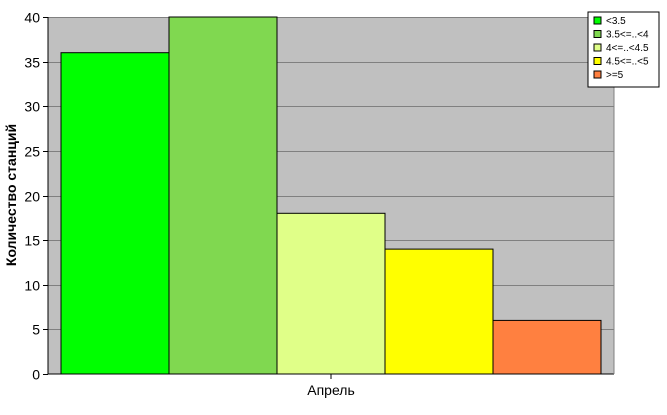  What do you see at coordinates (36, 330) in the screenshot?
I see `y-tick-label: 5` at bounding box center [36, 330].